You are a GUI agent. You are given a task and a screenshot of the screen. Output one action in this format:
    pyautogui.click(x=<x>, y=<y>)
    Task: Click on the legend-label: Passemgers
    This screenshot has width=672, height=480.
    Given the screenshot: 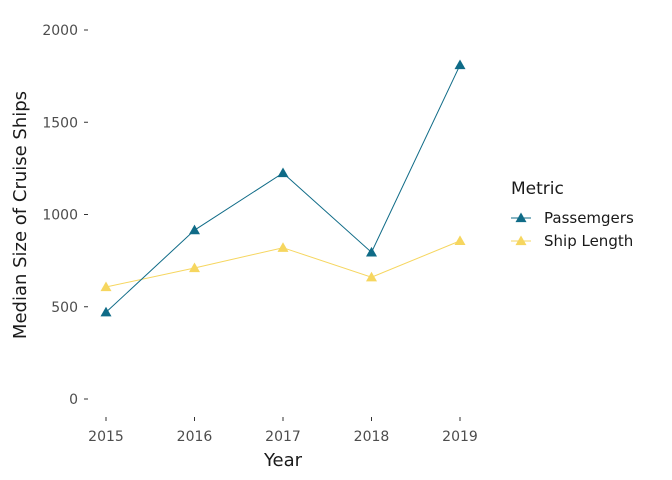 What is the action you would take?
    pyautogui.click(x=589, y=218)
    